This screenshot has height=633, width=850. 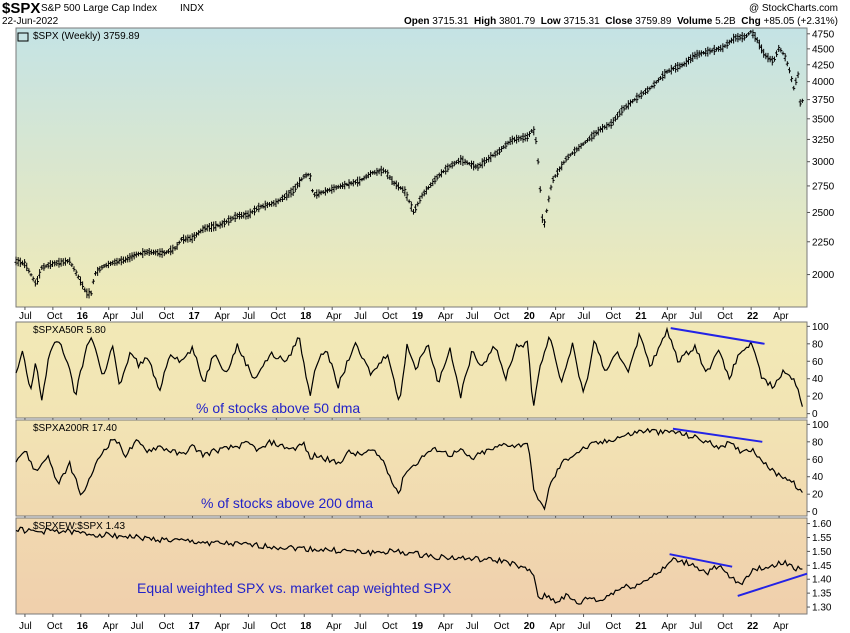 What do you see at coordinates (822, 524) in the screenshot?
I see `panel-3-y-tick-label: 1.60` at bounding box center [822, 524].